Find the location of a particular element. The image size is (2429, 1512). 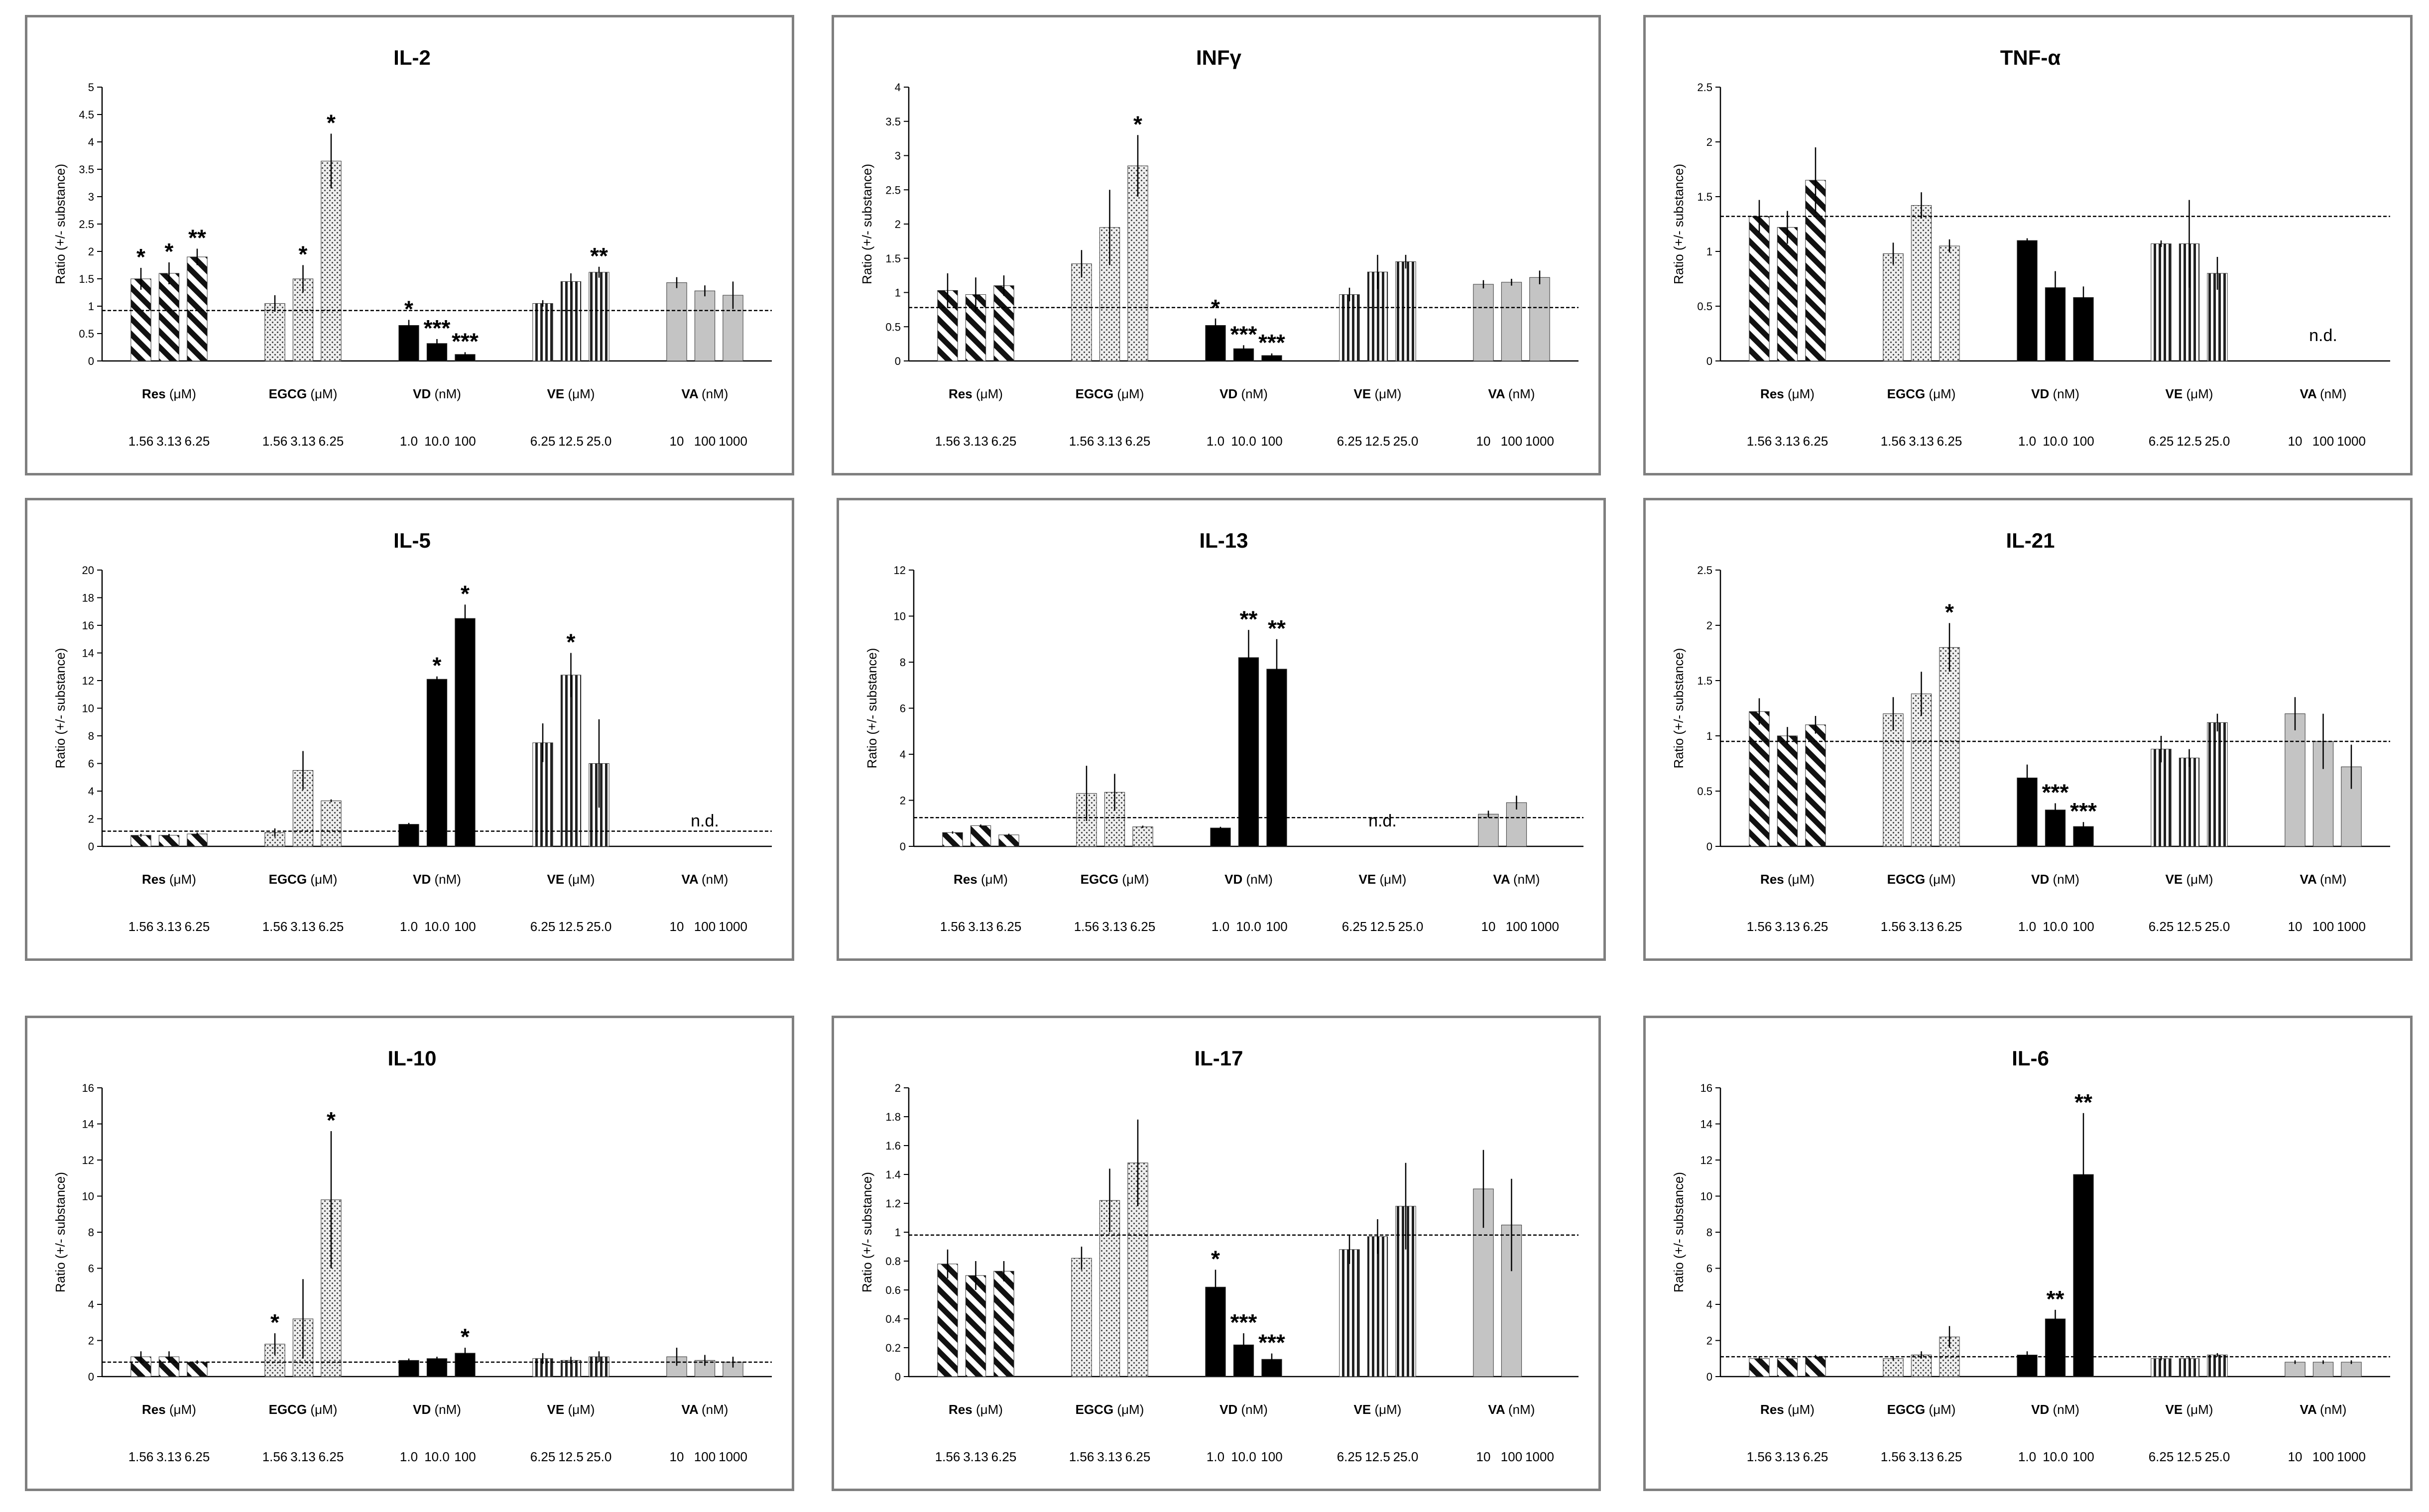

group-label-res: Res (μM) is located at coordinates (976, 1409).